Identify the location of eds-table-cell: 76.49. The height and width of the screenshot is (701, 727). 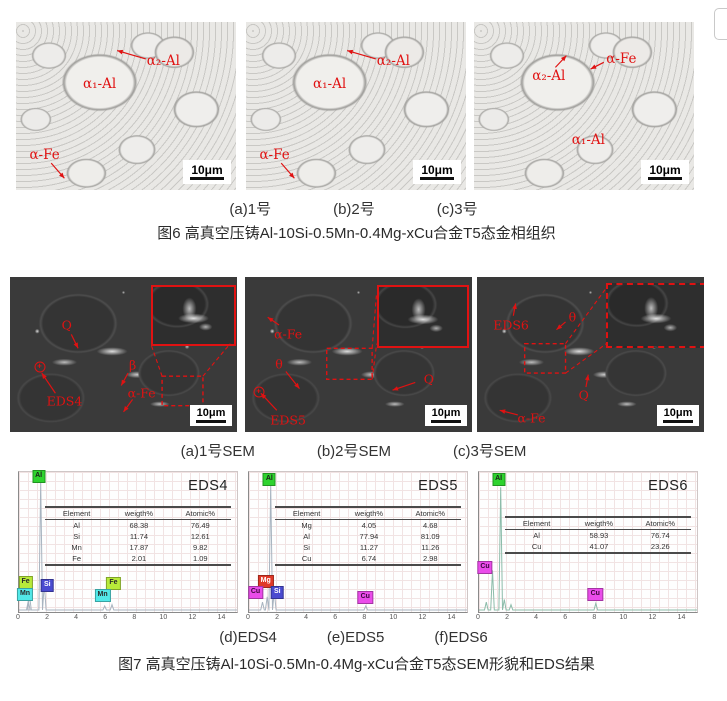
(200, 525).